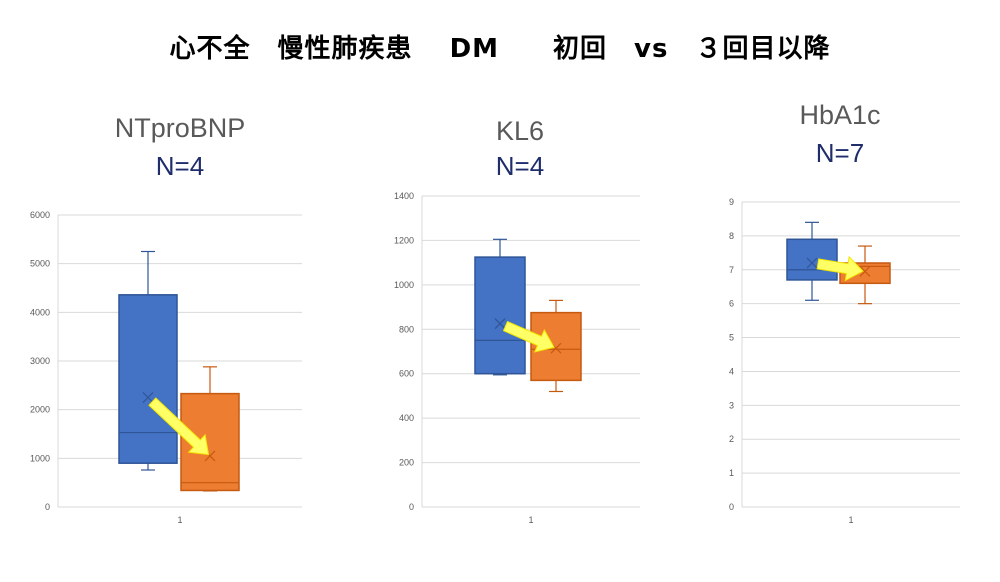 The image size is (1000, 582). I want to click on box-later, so click(556, 346).